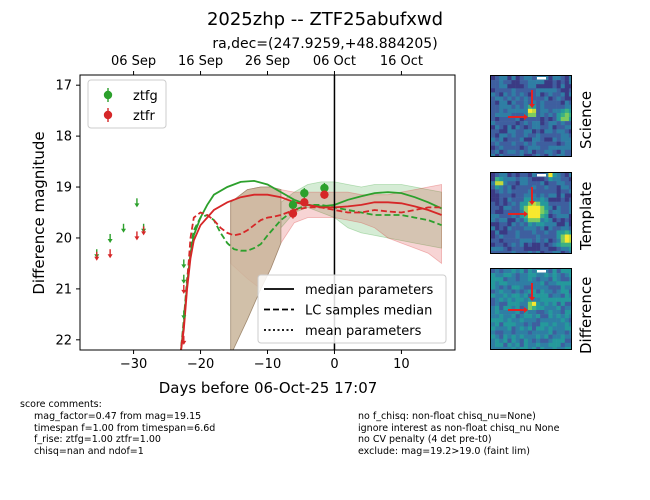 The width and height of the screenshot is (650, 500). What do you see at coordinates (110, 256) in the screenshot?
I see `upper-limit-arrow-ztfr` at bounding box center [110, 256].